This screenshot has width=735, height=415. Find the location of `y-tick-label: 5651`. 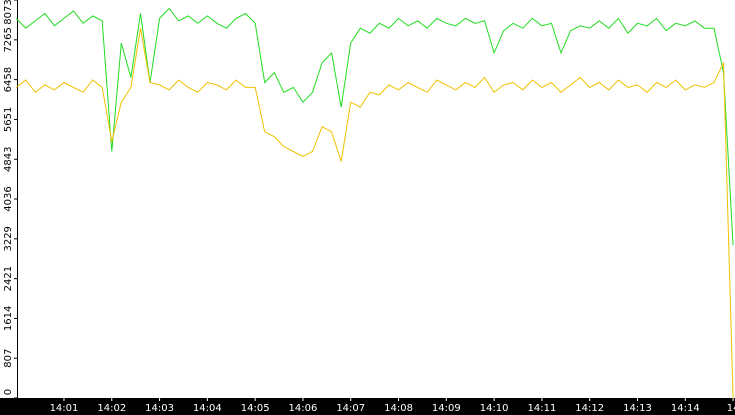

y-tick-label: 5651 is located at coordinates (8, 119).